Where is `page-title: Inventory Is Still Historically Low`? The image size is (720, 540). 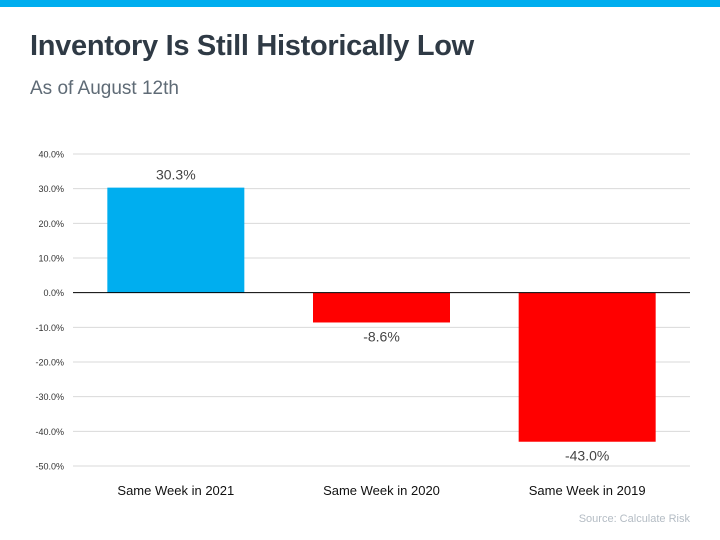
page-title: Inventory Is Still Historically Low is located at coordinates (252, 46).